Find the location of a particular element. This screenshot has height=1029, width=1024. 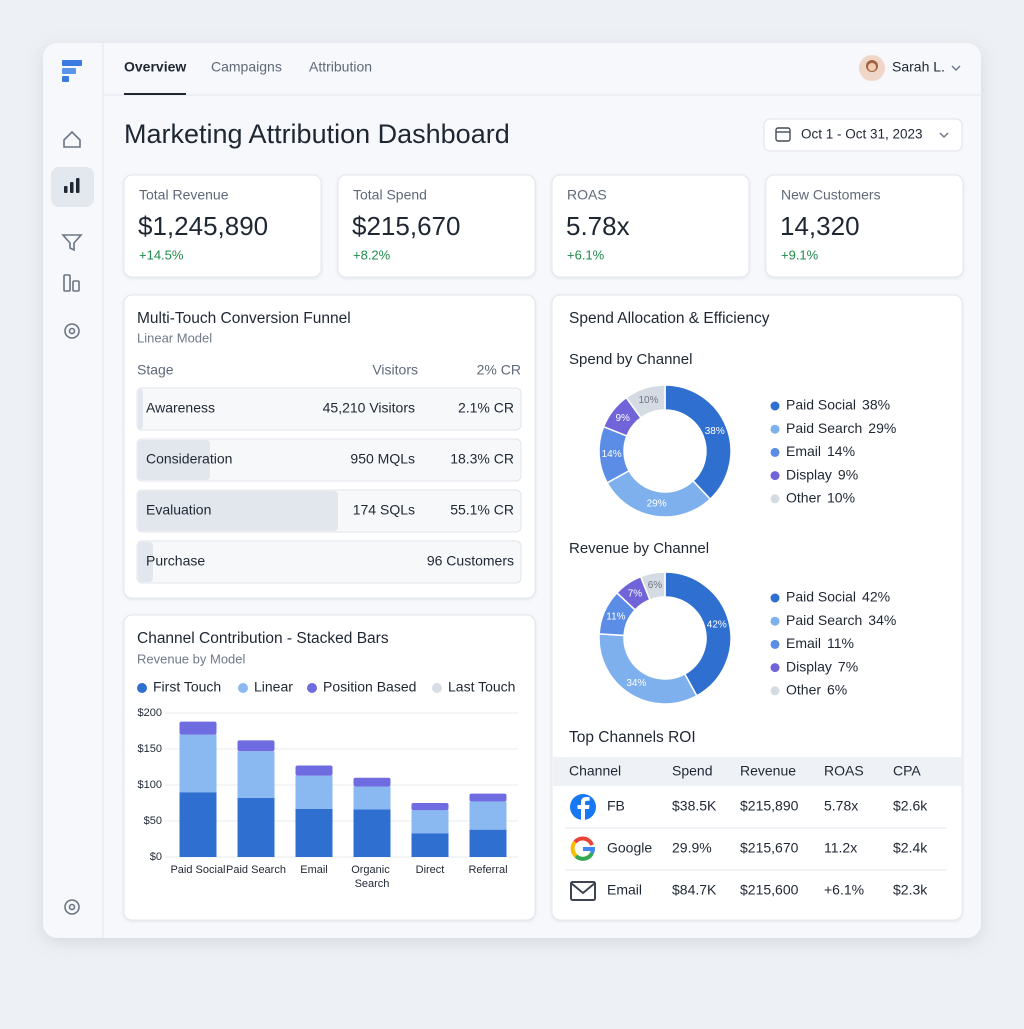

tab-active: Overview is located at coordinates (155, 67).